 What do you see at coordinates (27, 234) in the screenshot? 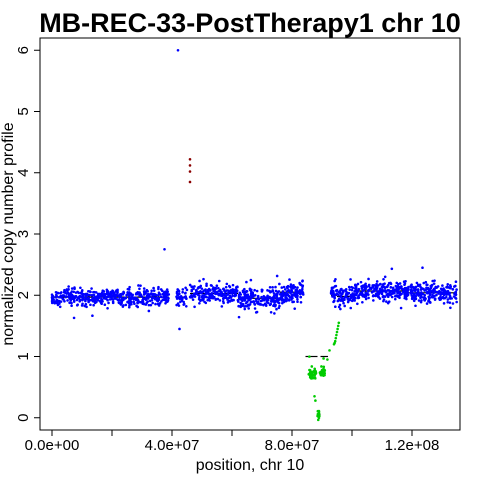
I see `y-axis: 0 1 2 3 4 5 6` at bounding box center [27, 234].